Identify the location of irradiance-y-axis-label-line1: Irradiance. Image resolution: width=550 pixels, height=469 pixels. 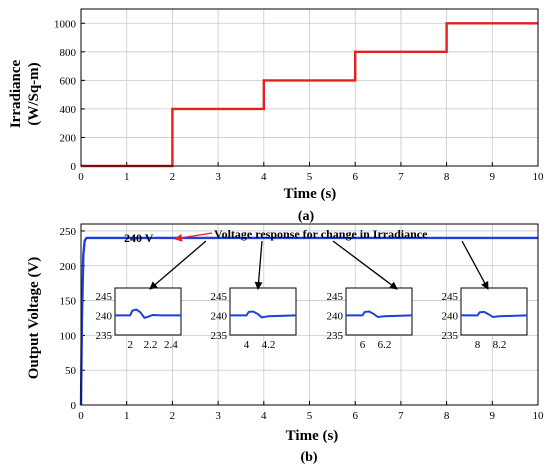
(16, 94).